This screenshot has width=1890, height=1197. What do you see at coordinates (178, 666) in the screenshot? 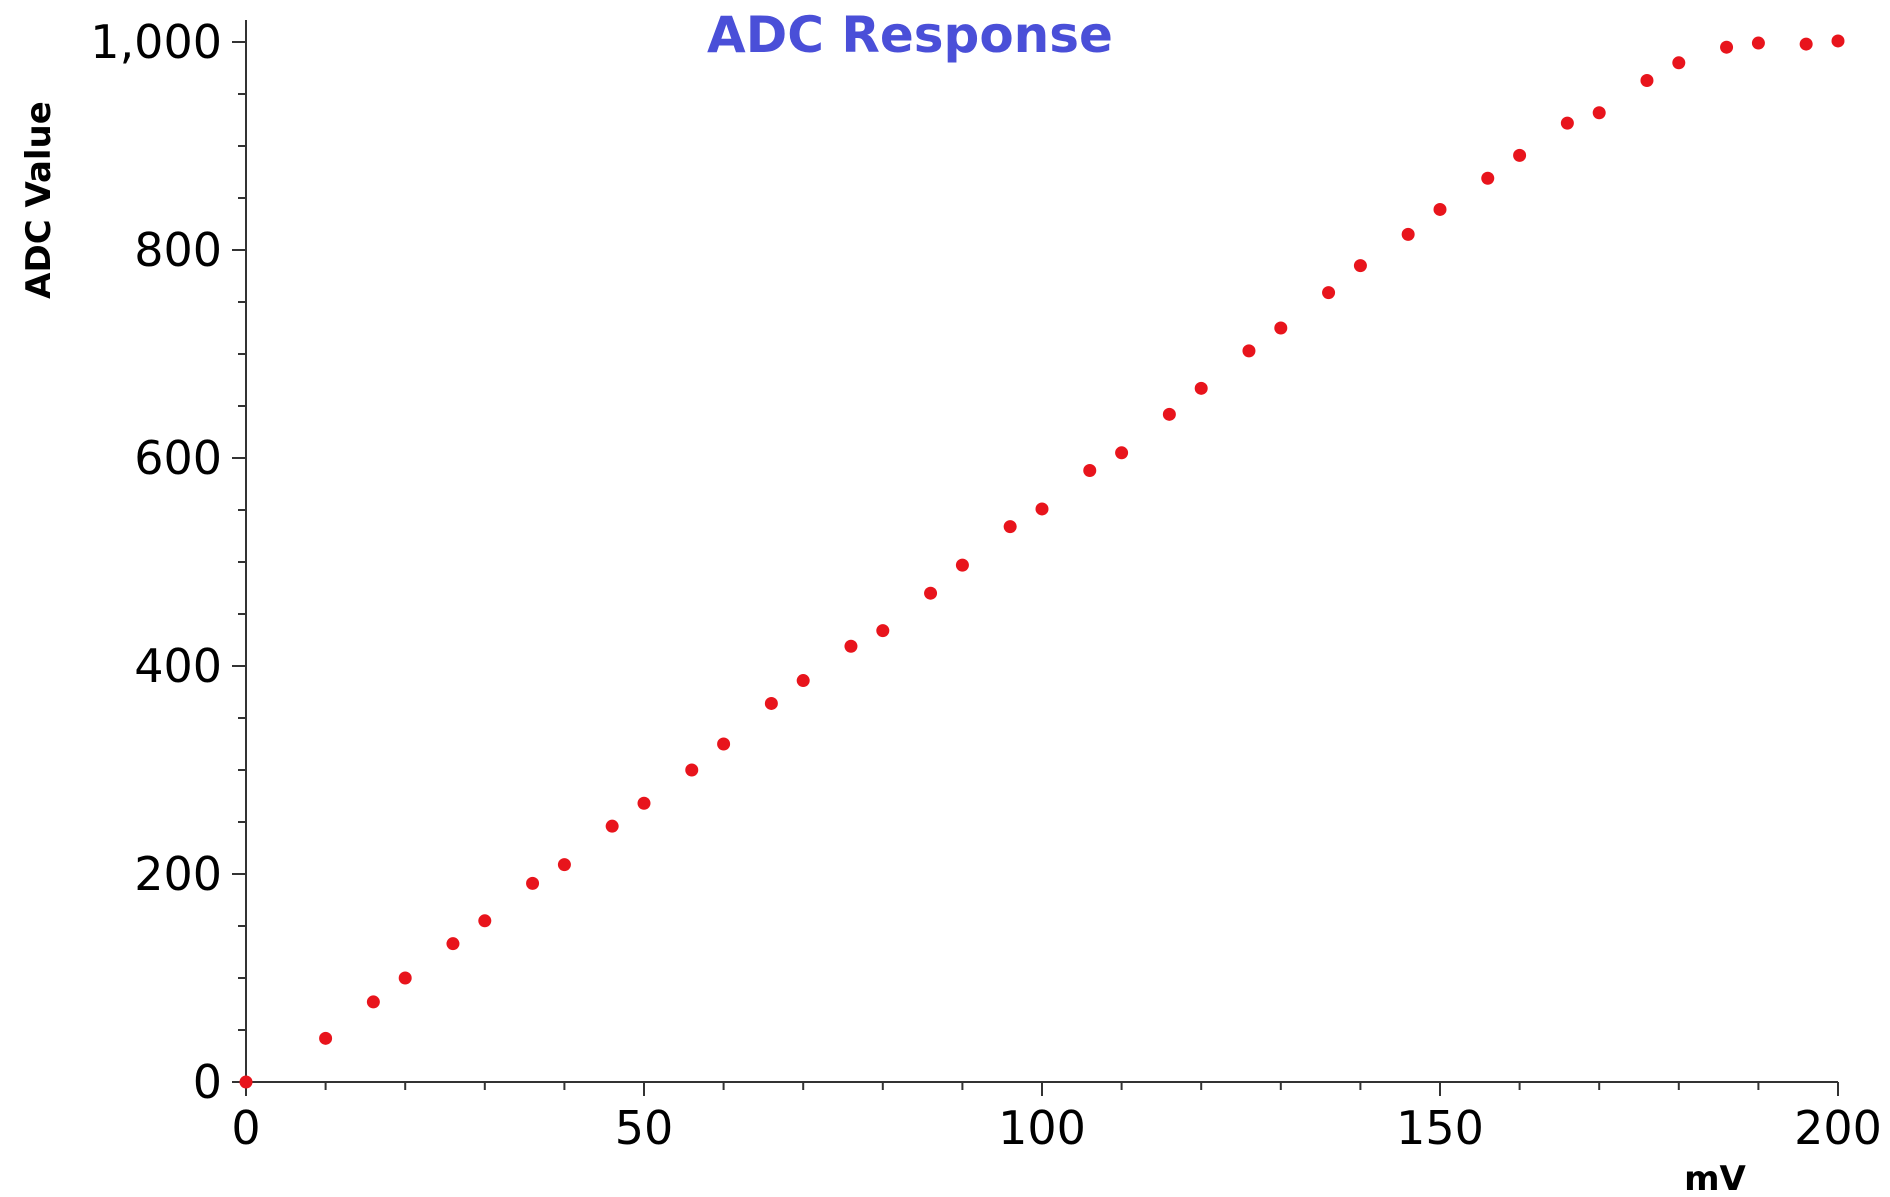
I see `y-tick-label: 400` at bounding box center [178, 666].